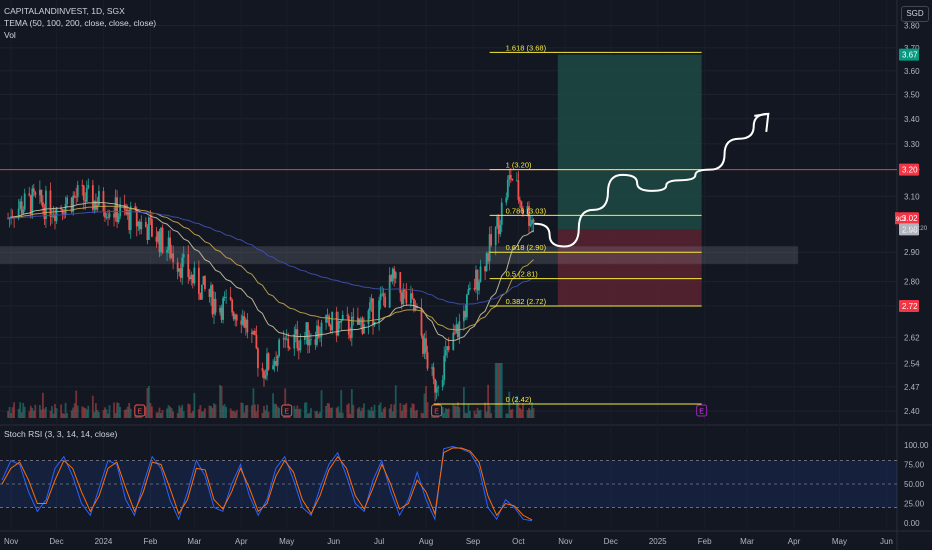 Image resolution: width=932 pixels, height=550 pixels. I want to click on price-tick-label: 3.40, so click(912, 119).